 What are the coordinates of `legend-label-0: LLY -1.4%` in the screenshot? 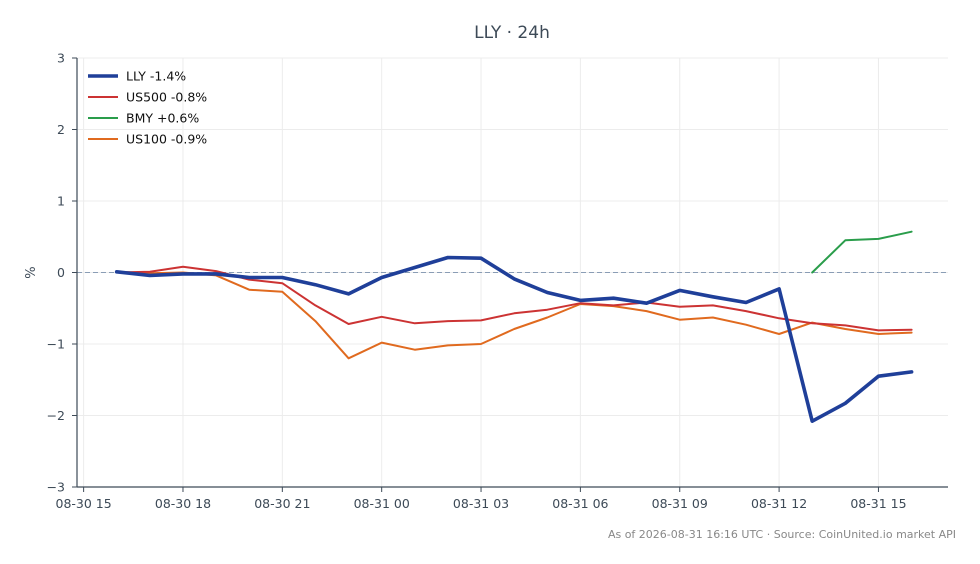 It's located at (156, 76).